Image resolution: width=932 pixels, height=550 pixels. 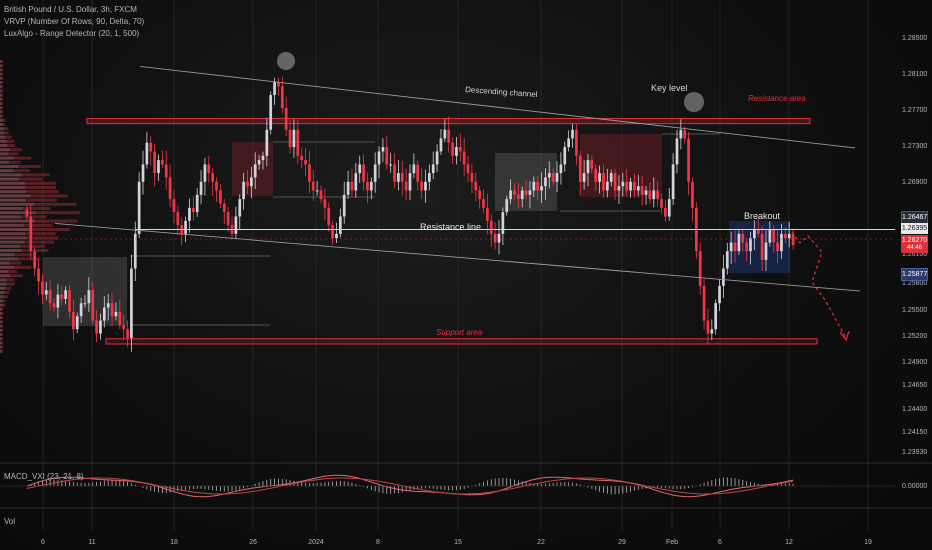 What do you see at coordinates (459, 332) in the screenshot?
I see `annotation-support-area: Support area` at bounding box center [459, 332].